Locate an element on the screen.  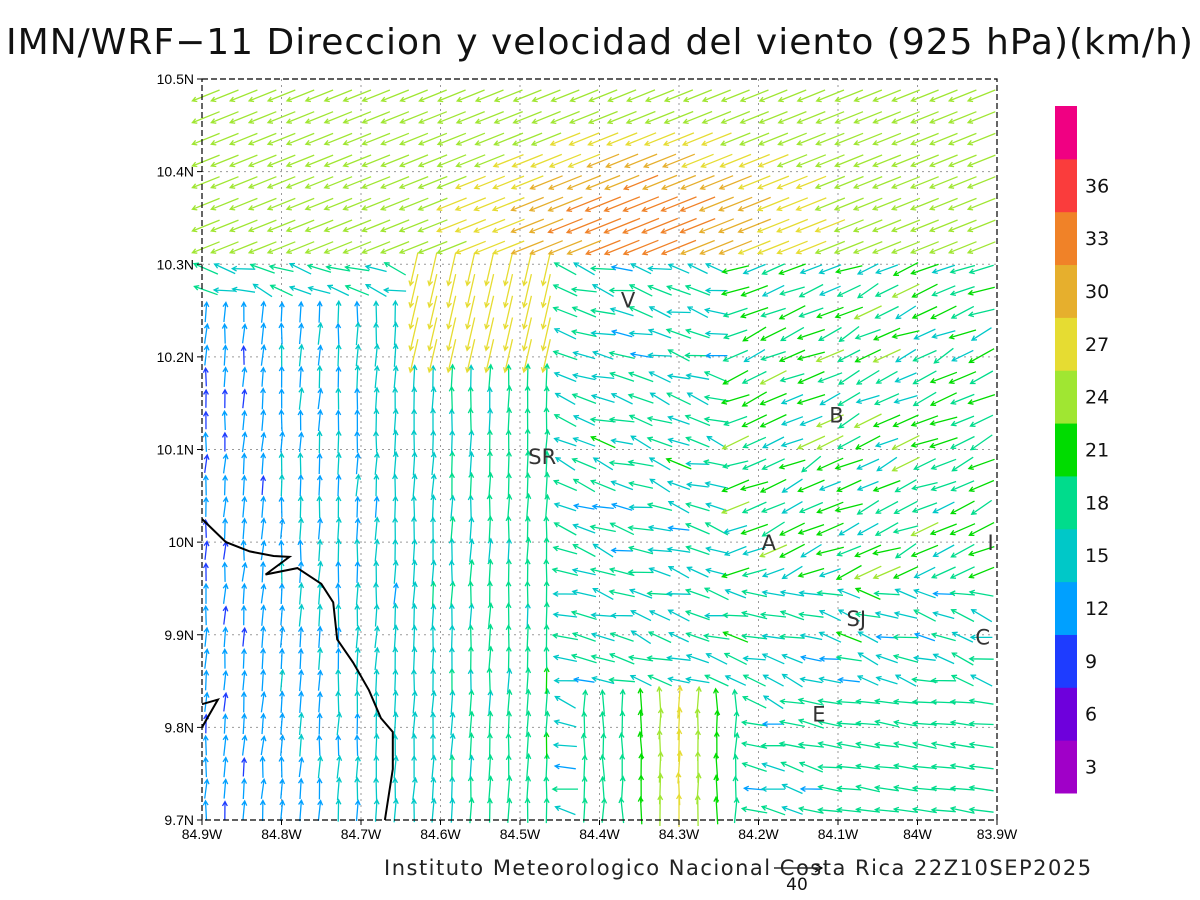
y-tick-label: 10.1N is located at coordinates (175, 450).